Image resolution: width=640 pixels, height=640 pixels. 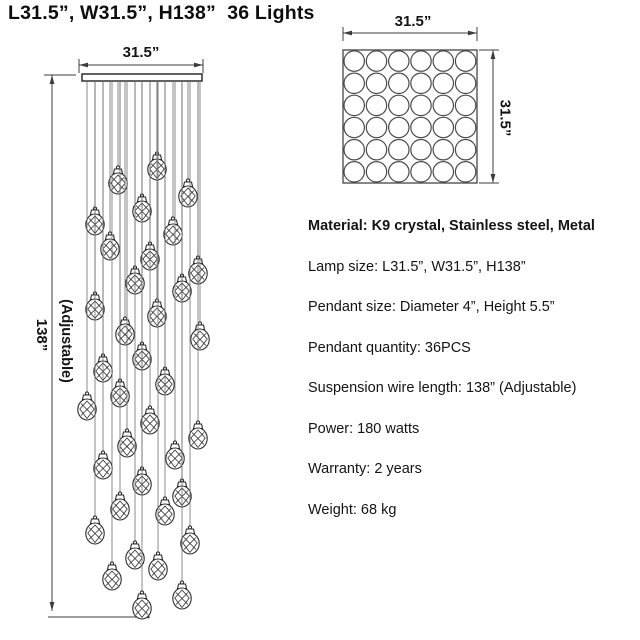 I want to click on spec-line-power: Power: 180 watts, so click(x=364, y=428).